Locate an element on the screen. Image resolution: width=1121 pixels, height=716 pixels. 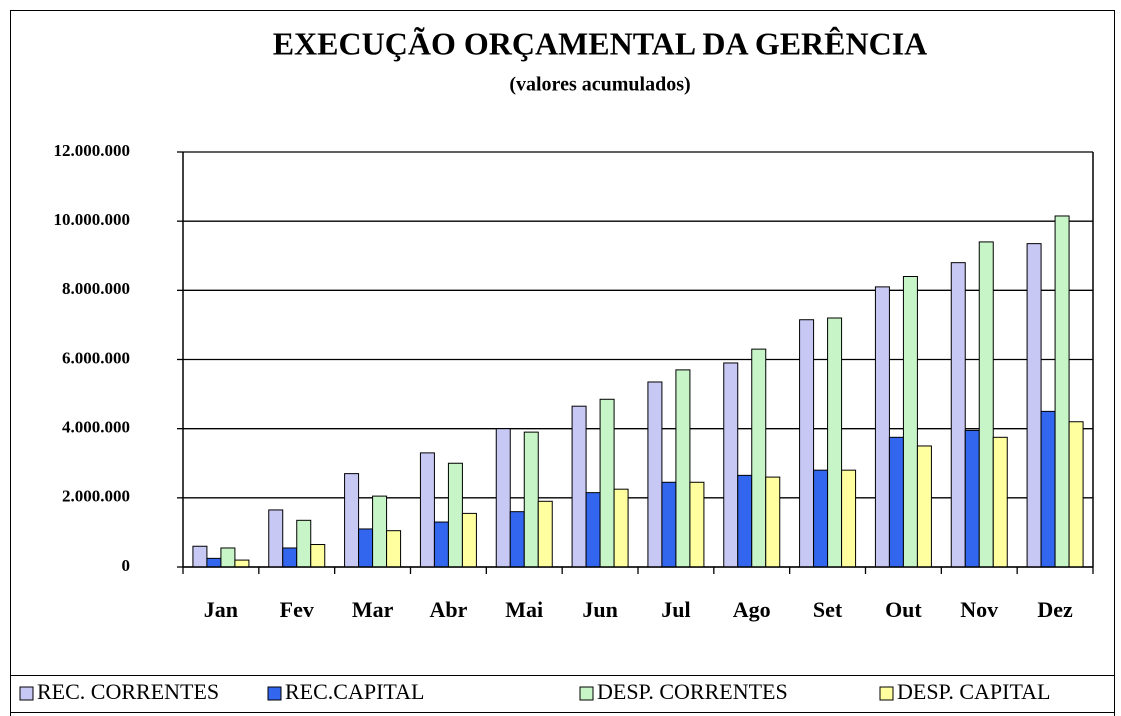
legend-box is located at coordinates (562, 694).